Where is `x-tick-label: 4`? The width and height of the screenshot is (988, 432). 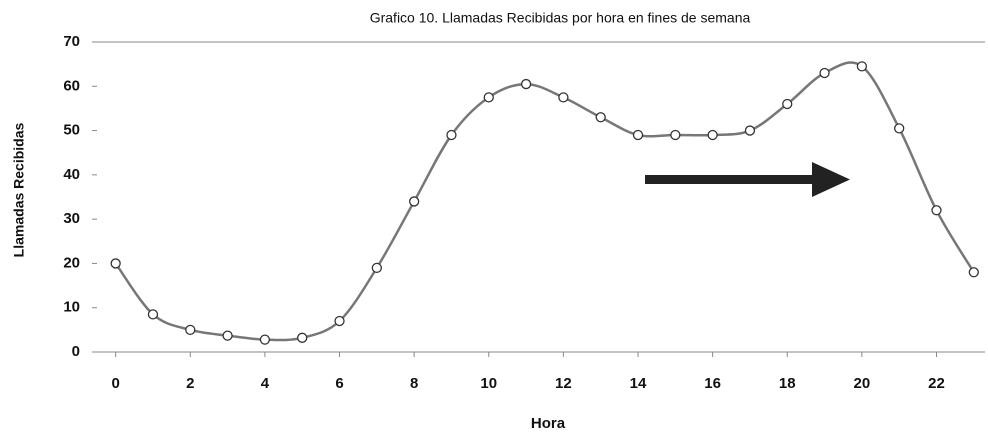
x-tick-label: 4 is located at coordinates (265, 383).